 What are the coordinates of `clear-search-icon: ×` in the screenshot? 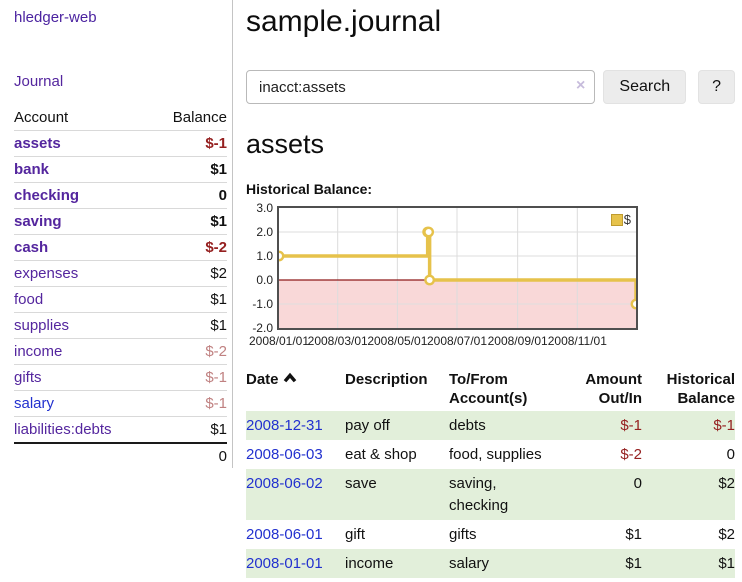 It's located at (581, 85).